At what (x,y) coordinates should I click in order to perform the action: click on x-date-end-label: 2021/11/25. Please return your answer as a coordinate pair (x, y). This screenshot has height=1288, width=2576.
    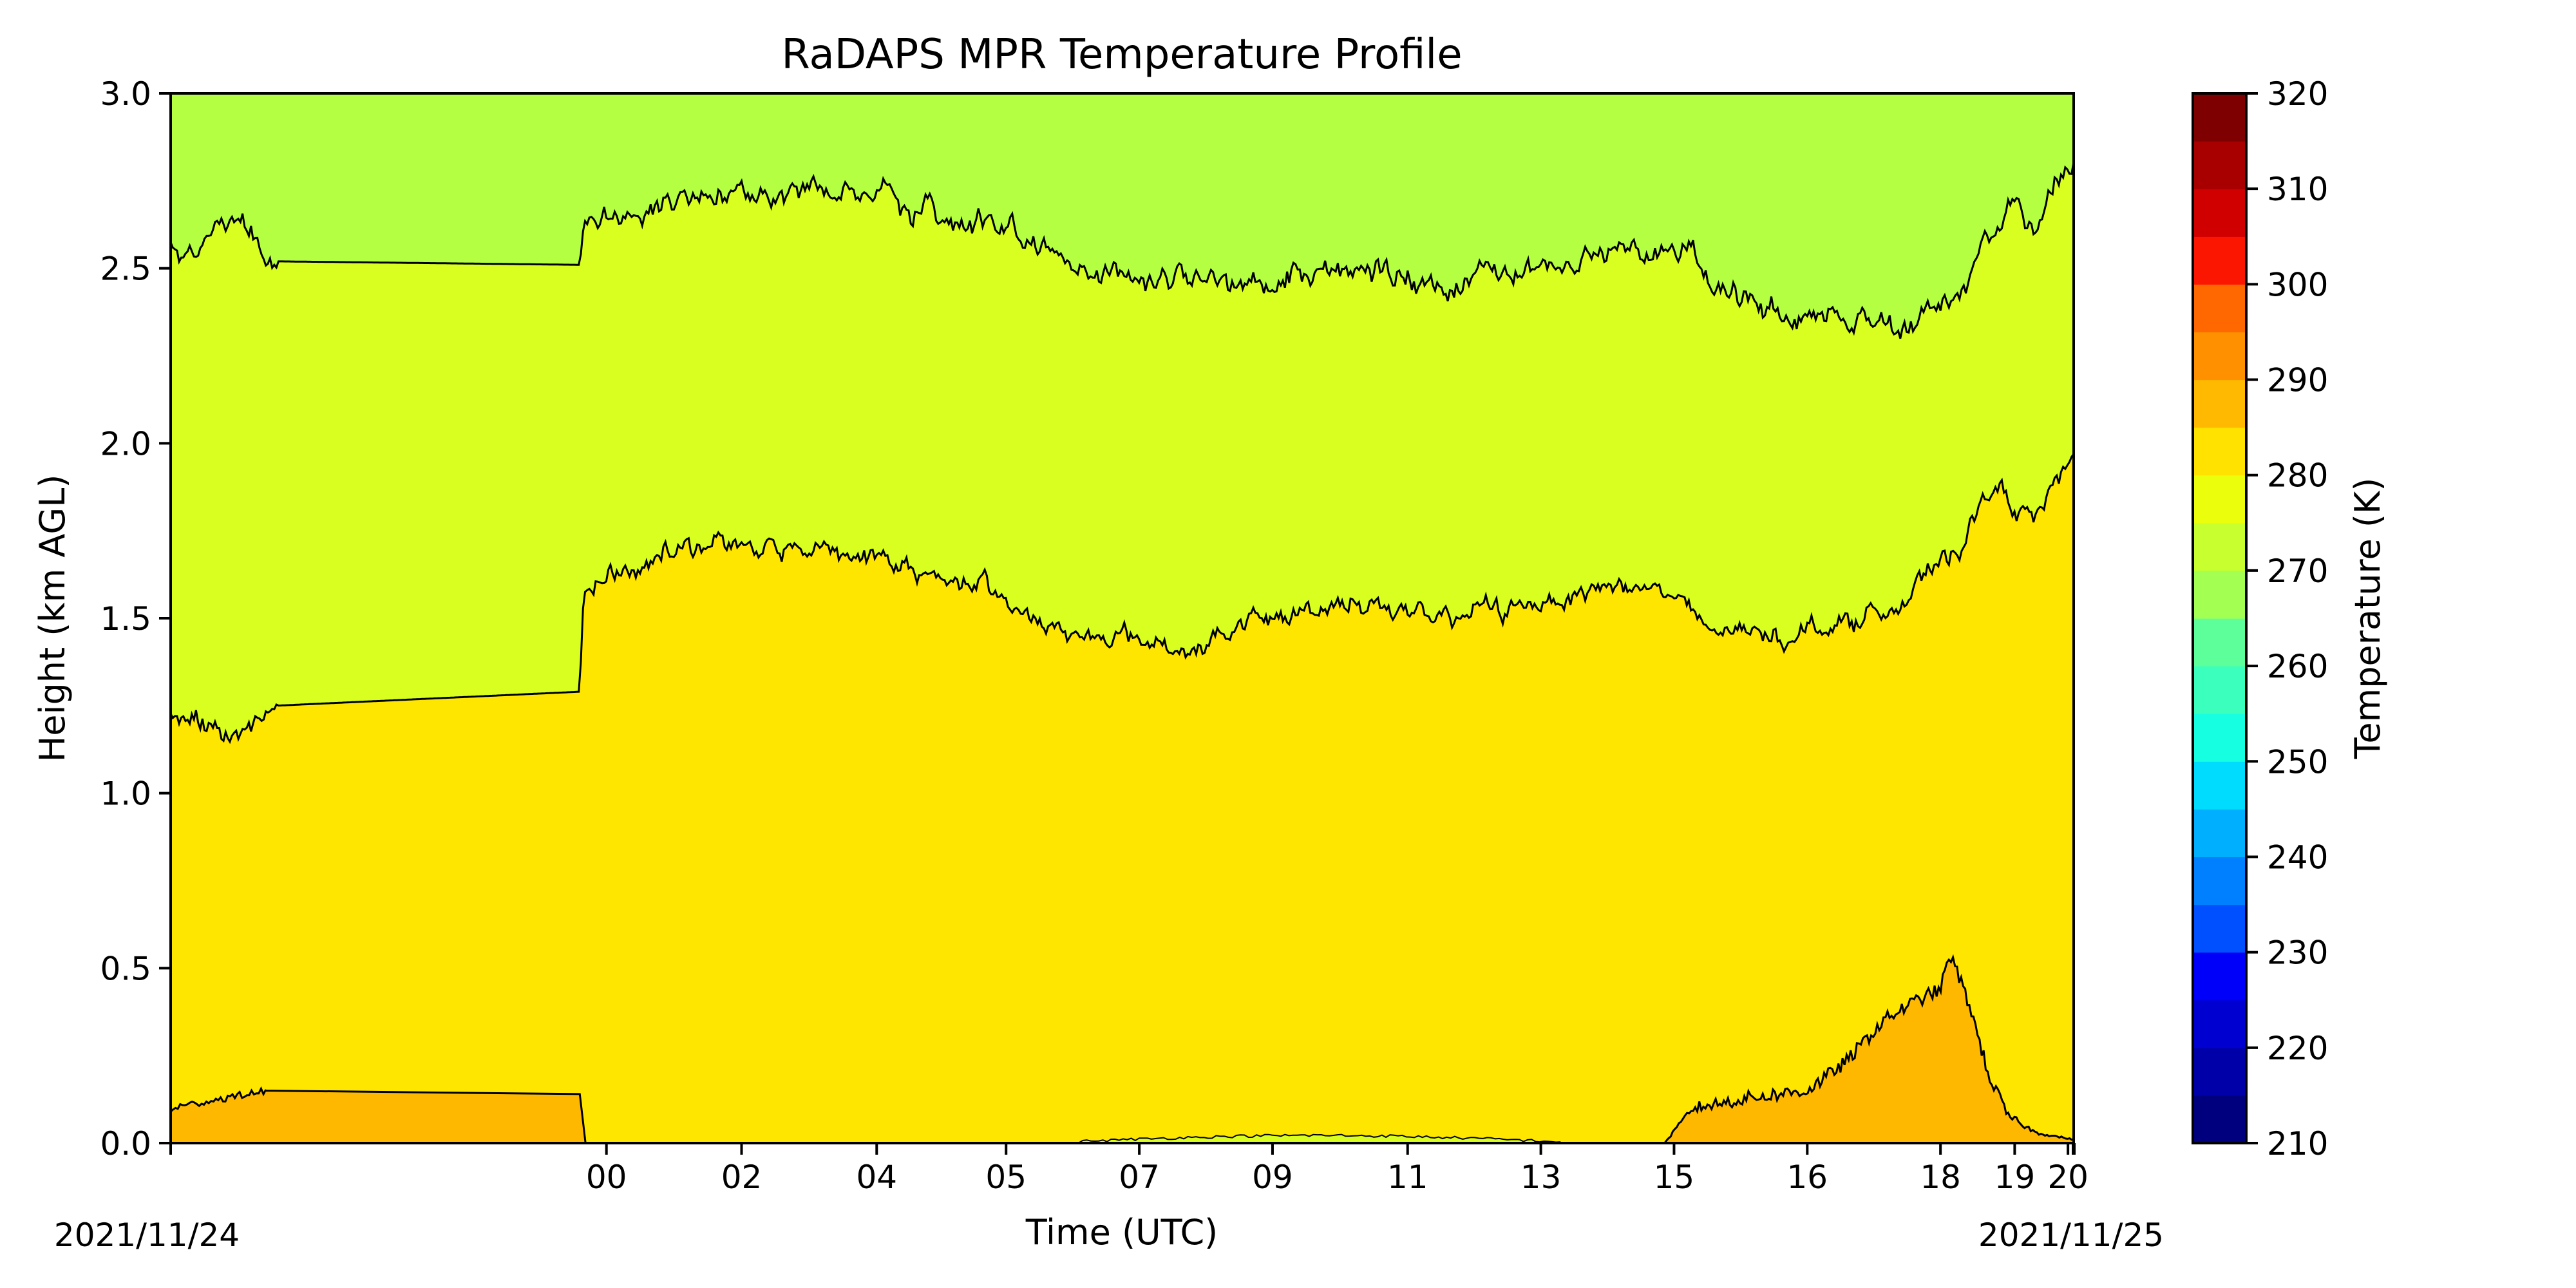
    Looking at the image, I should click on (2071, 1235).